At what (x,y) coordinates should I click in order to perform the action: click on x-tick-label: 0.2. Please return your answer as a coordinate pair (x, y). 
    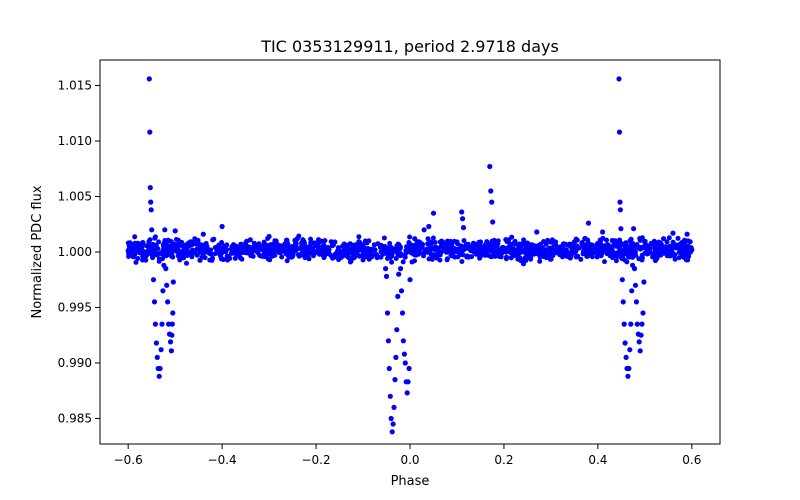
    Looking at the image, I should click on (503, 460).